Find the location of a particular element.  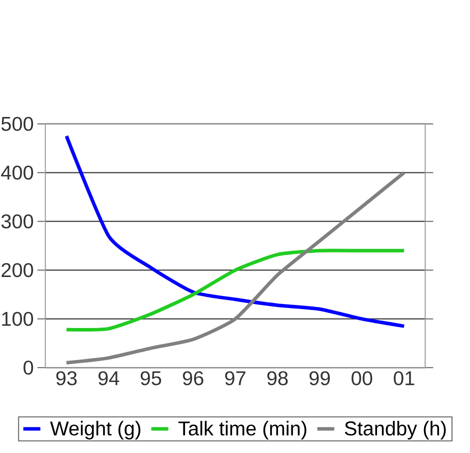

x-tick-label: 94 is located at coordinates (109, 378).